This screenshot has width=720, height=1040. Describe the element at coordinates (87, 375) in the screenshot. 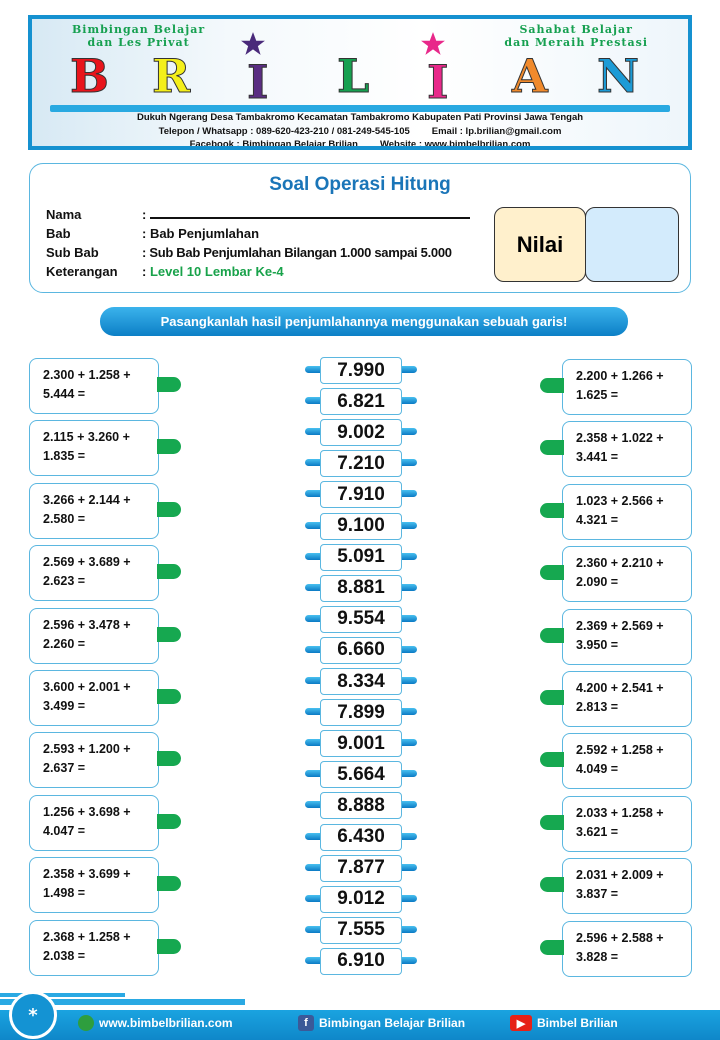

I see `question-text: 2.300 + 1.258 +` at that location.